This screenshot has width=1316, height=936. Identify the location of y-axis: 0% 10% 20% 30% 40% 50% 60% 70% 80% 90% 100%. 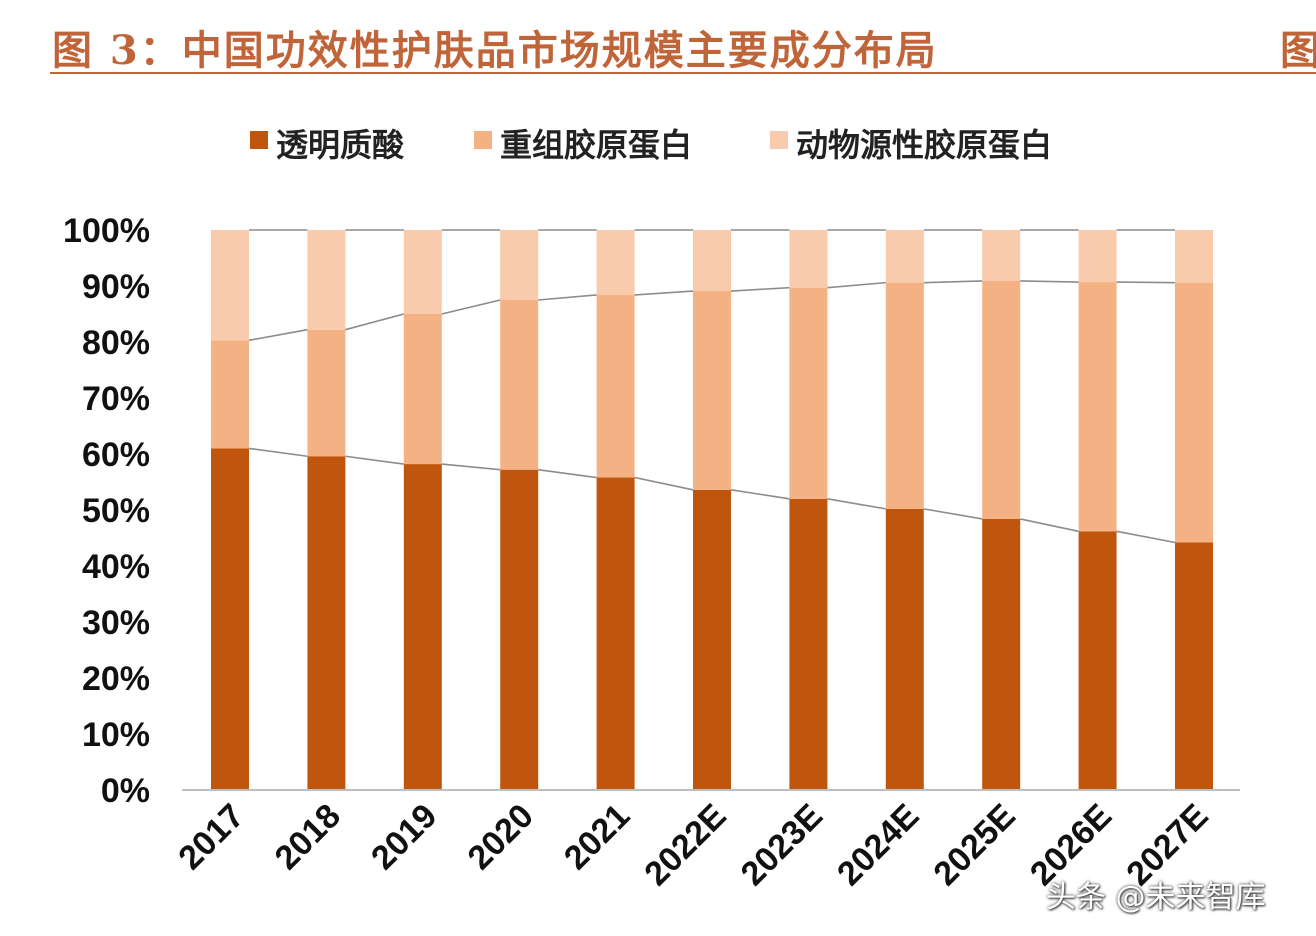
(106, 511).